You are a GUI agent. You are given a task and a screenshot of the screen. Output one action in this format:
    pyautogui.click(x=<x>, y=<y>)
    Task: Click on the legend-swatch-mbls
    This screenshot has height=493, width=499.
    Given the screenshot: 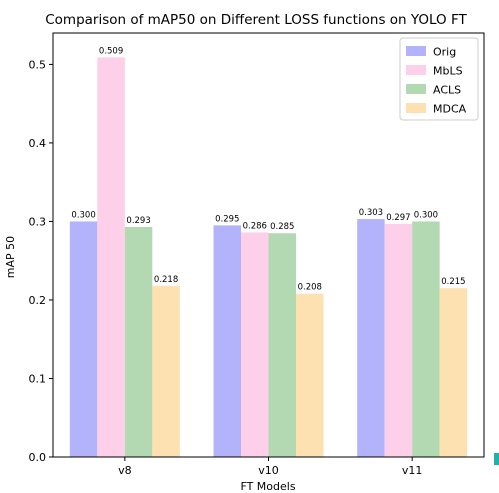 What is the action you would take?
    pyautogui.click(x=416, y=70)
    